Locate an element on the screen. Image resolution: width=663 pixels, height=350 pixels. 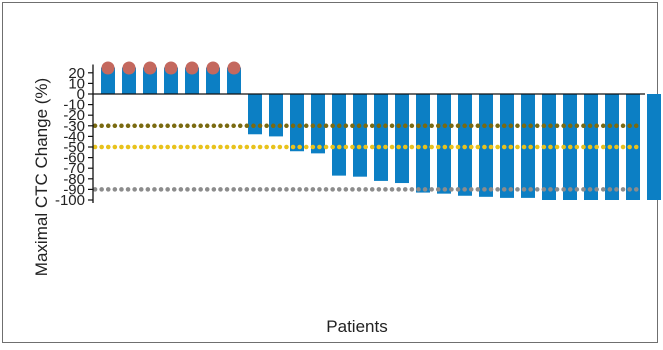
y-tick-label: 0 is located at coordinates (81, 94).